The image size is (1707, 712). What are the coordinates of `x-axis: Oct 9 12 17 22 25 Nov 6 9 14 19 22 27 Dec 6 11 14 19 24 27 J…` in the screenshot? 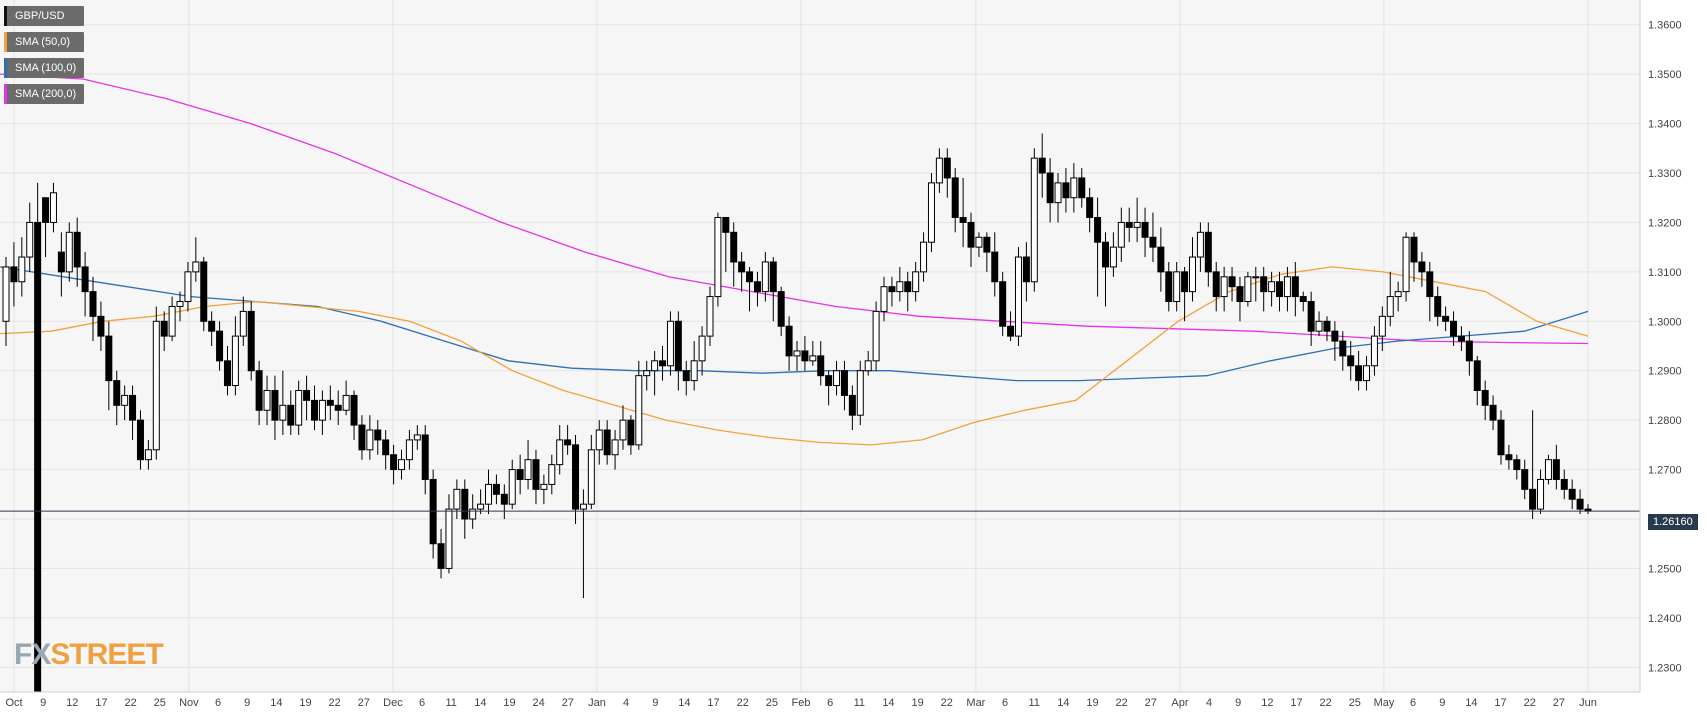 It's located at (800, 703).